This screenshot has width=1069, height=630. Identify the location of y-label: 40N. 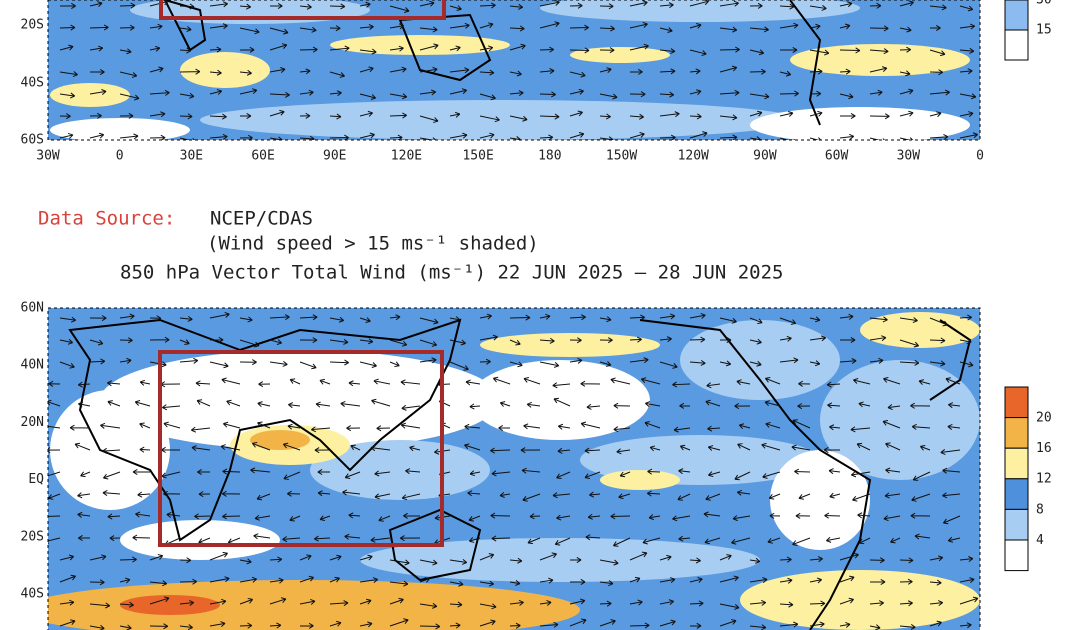
(32, 365).